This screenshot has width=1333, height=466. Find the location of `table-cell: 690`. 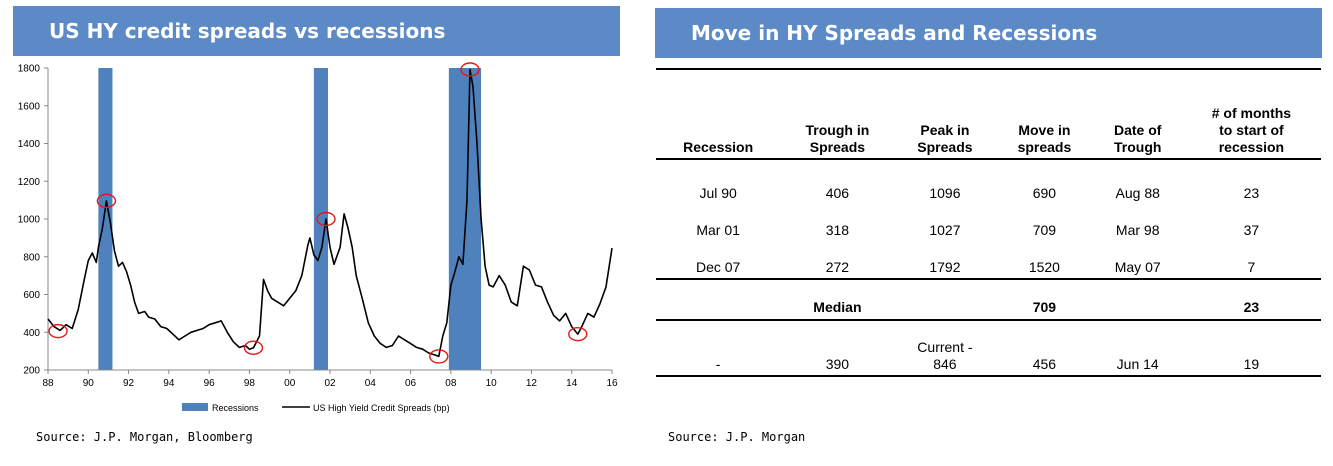

table-cell: 690 is located at coordinates (1044, 193).